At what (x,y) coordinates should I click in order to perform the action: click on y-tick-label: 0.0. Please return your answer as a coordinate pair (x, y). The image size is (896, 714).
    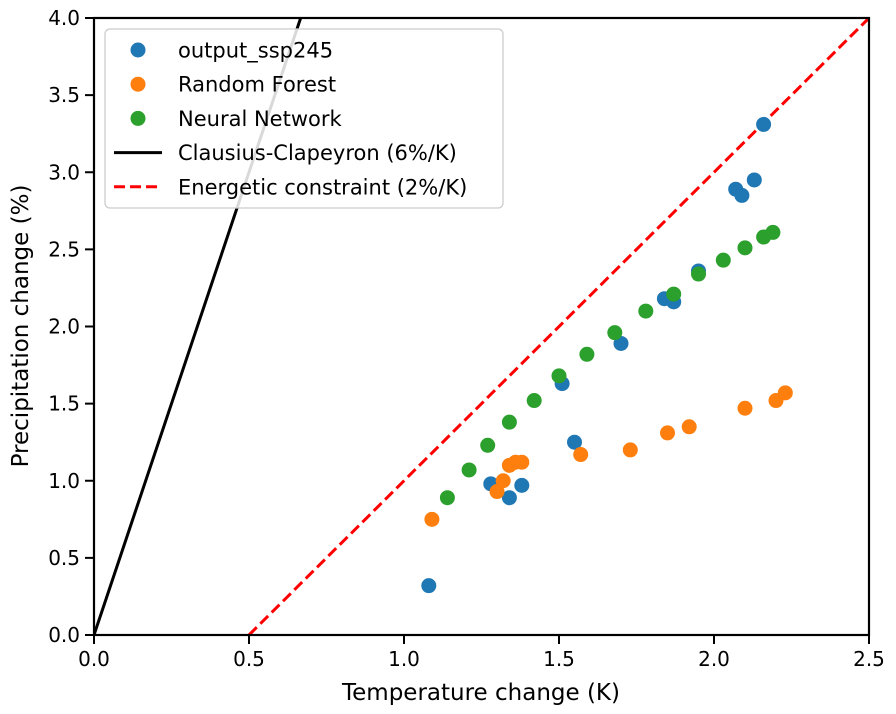
    Looking at the image, I should click on (64, 635).